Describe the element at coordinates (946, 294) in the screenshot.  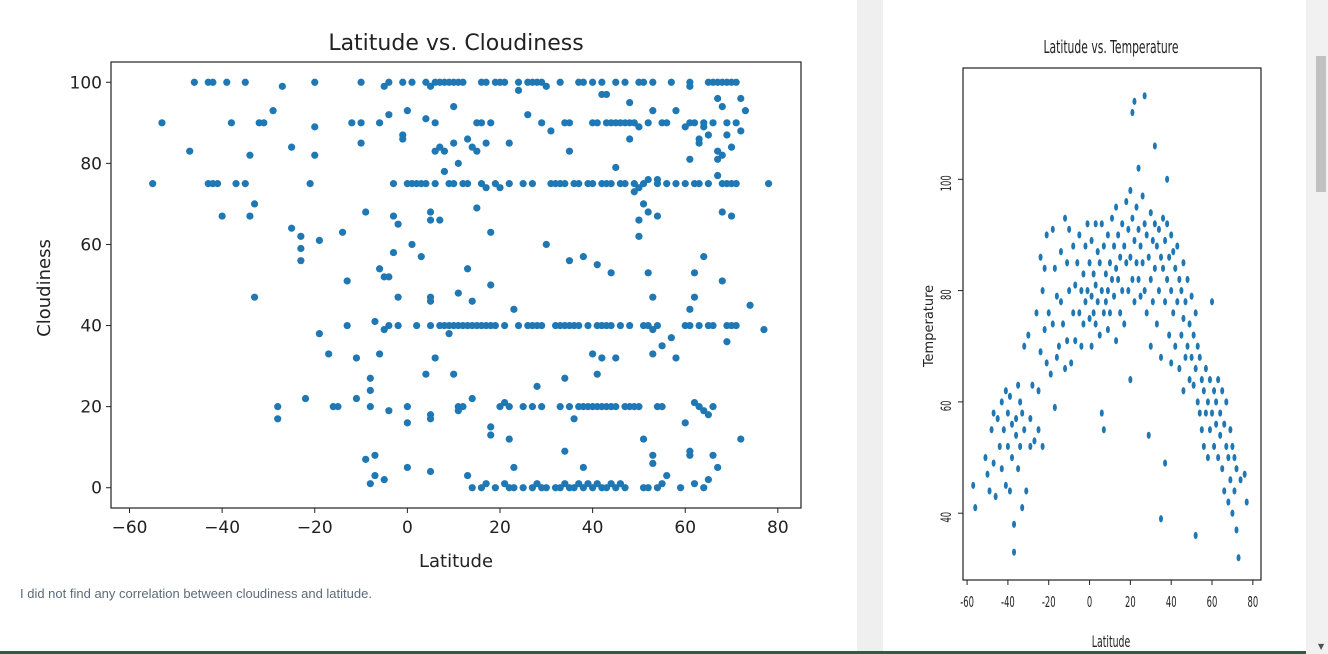
I see `y-tick-label: 80` at that location.